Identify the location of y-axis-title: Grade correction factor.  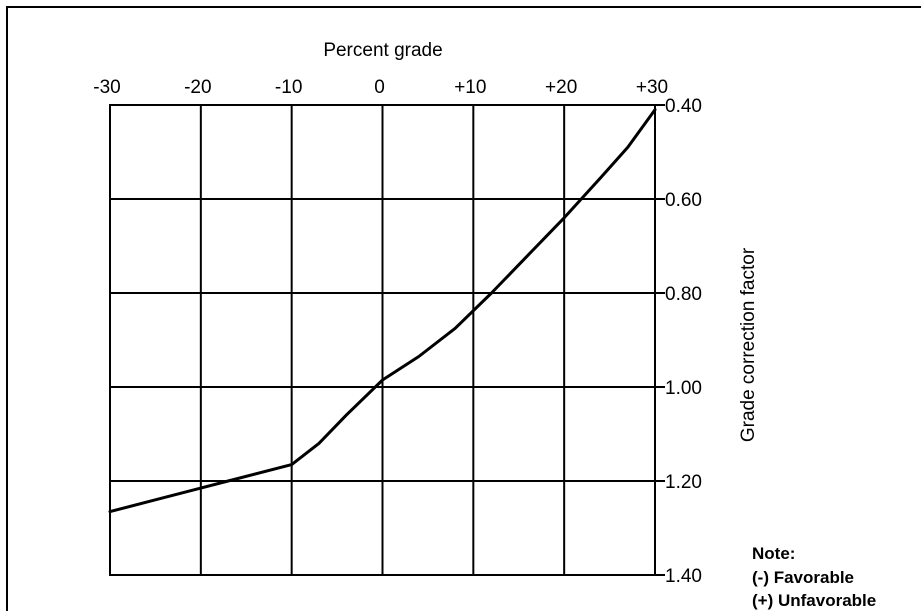
(748, 344).